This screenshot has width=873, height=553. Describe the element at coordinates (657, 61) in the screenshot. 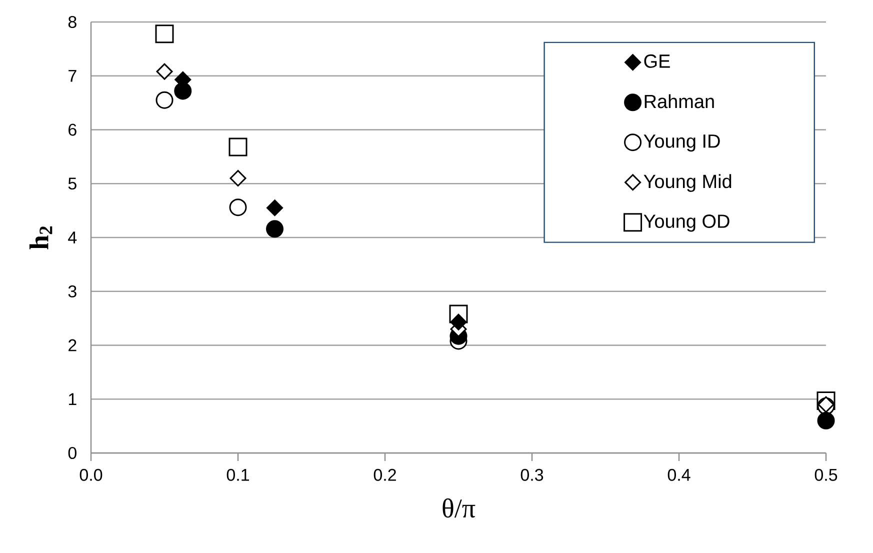

I see `legend-label: GE` at that location.